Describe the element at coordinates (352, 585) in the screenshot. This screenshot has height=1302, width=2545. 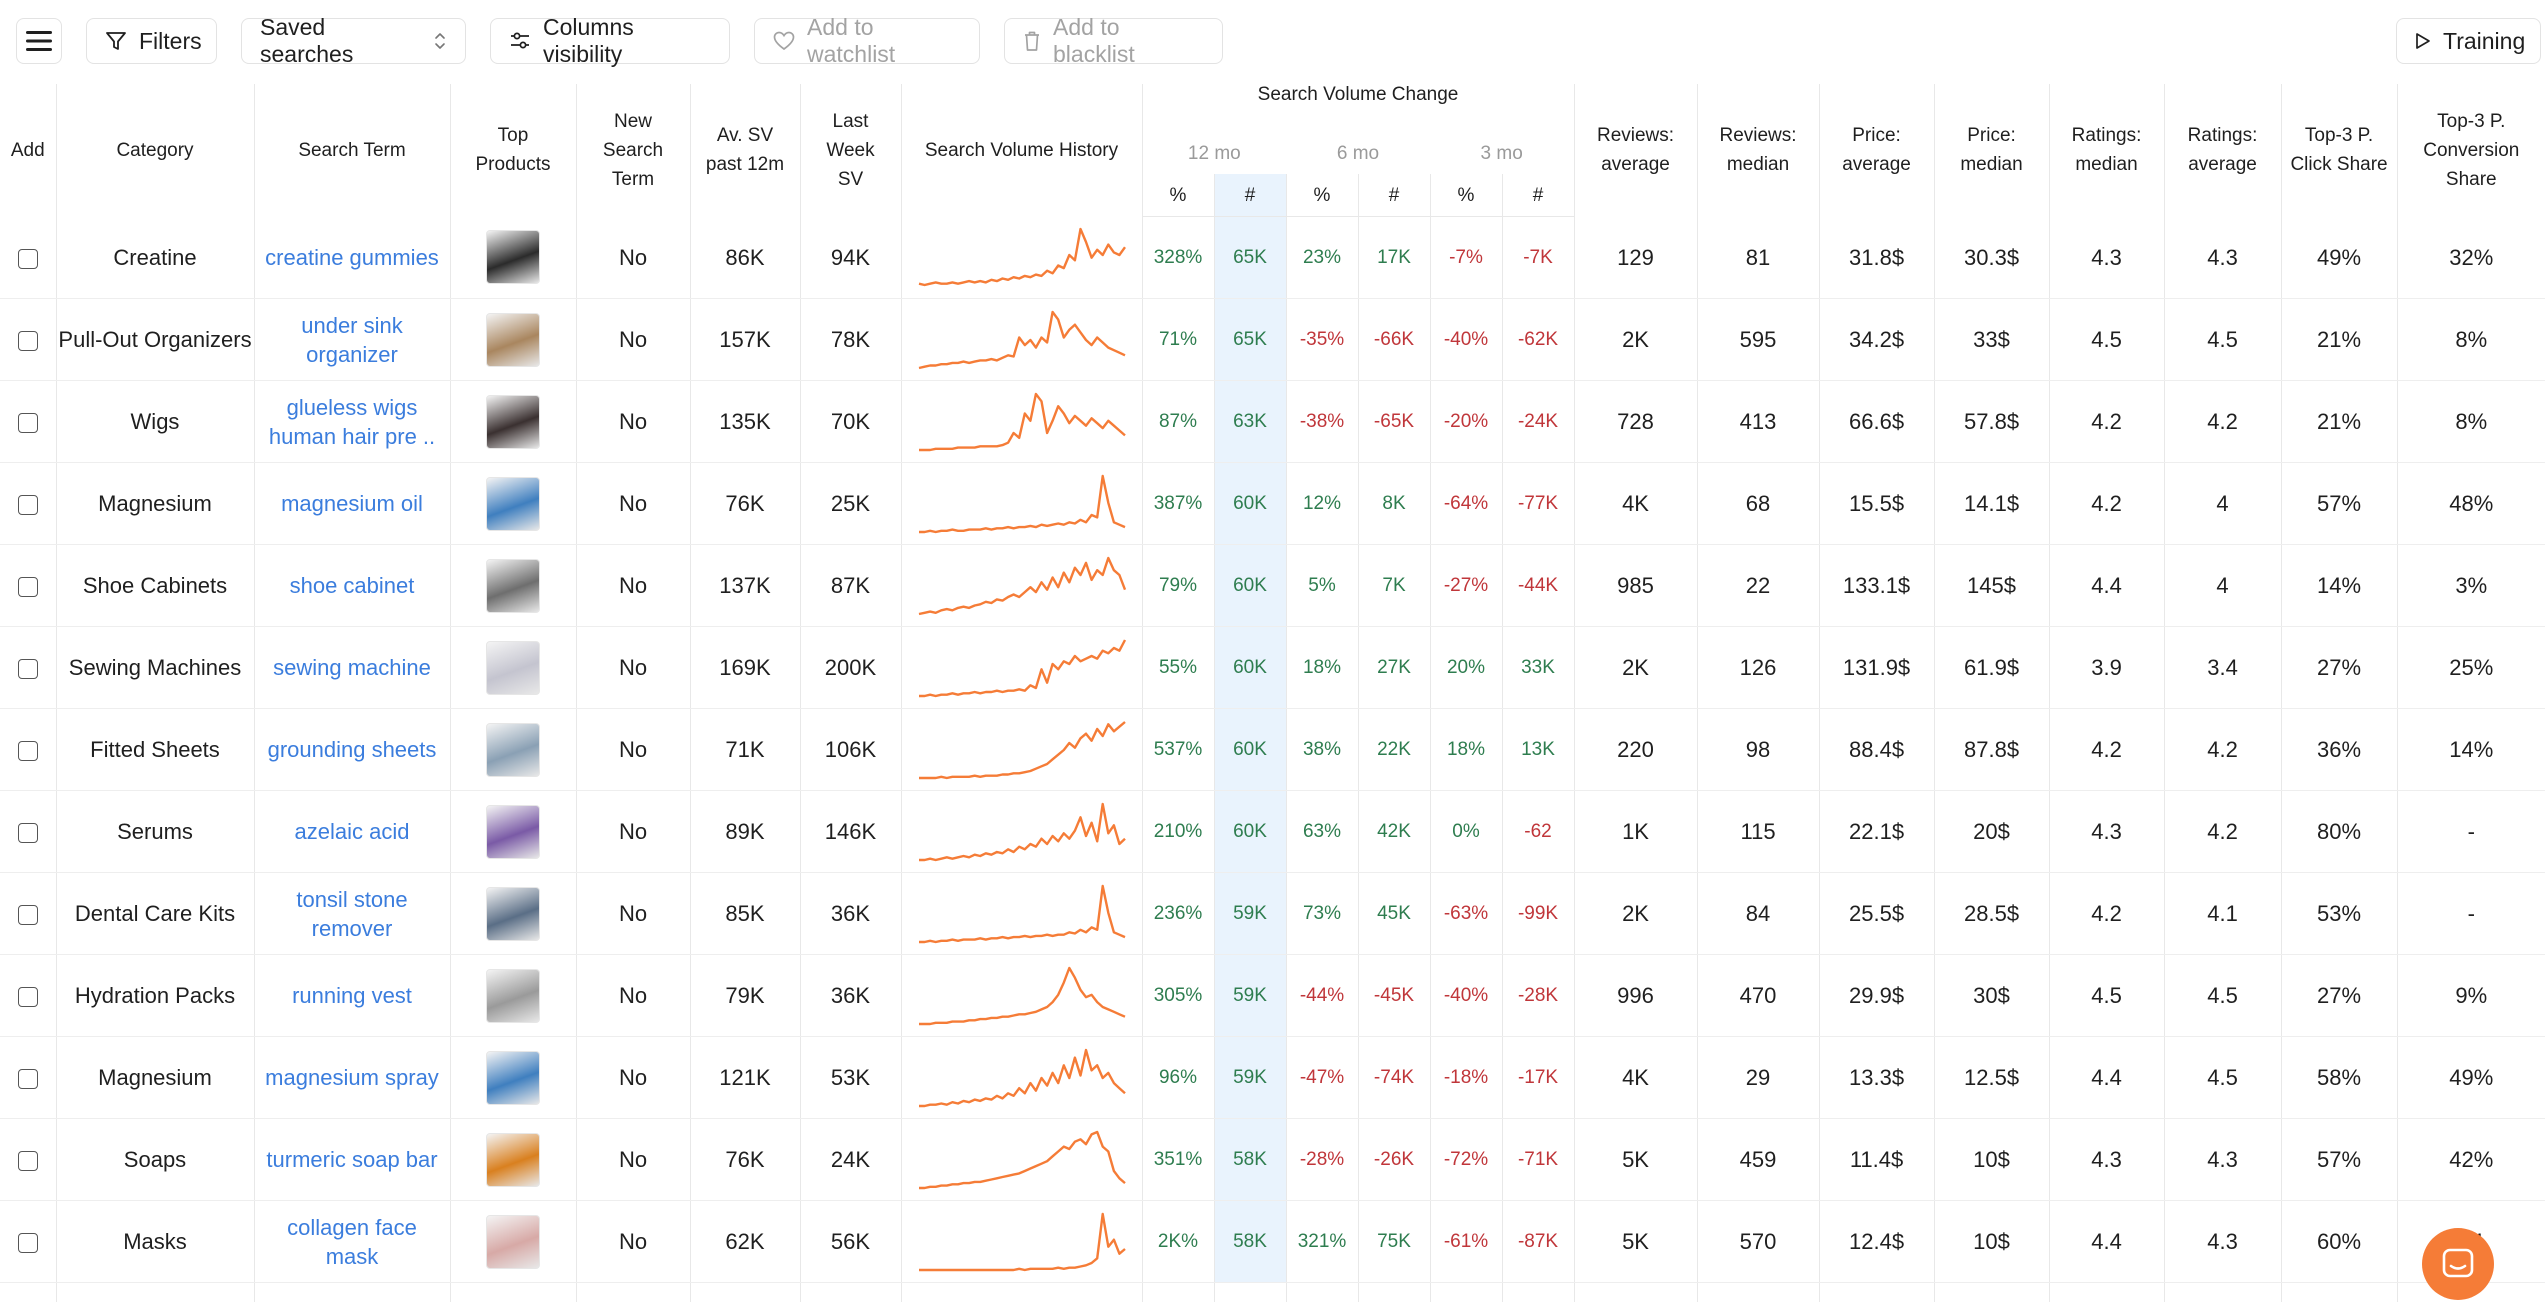
I see `search-term-link: shoe cabinet` at that location.